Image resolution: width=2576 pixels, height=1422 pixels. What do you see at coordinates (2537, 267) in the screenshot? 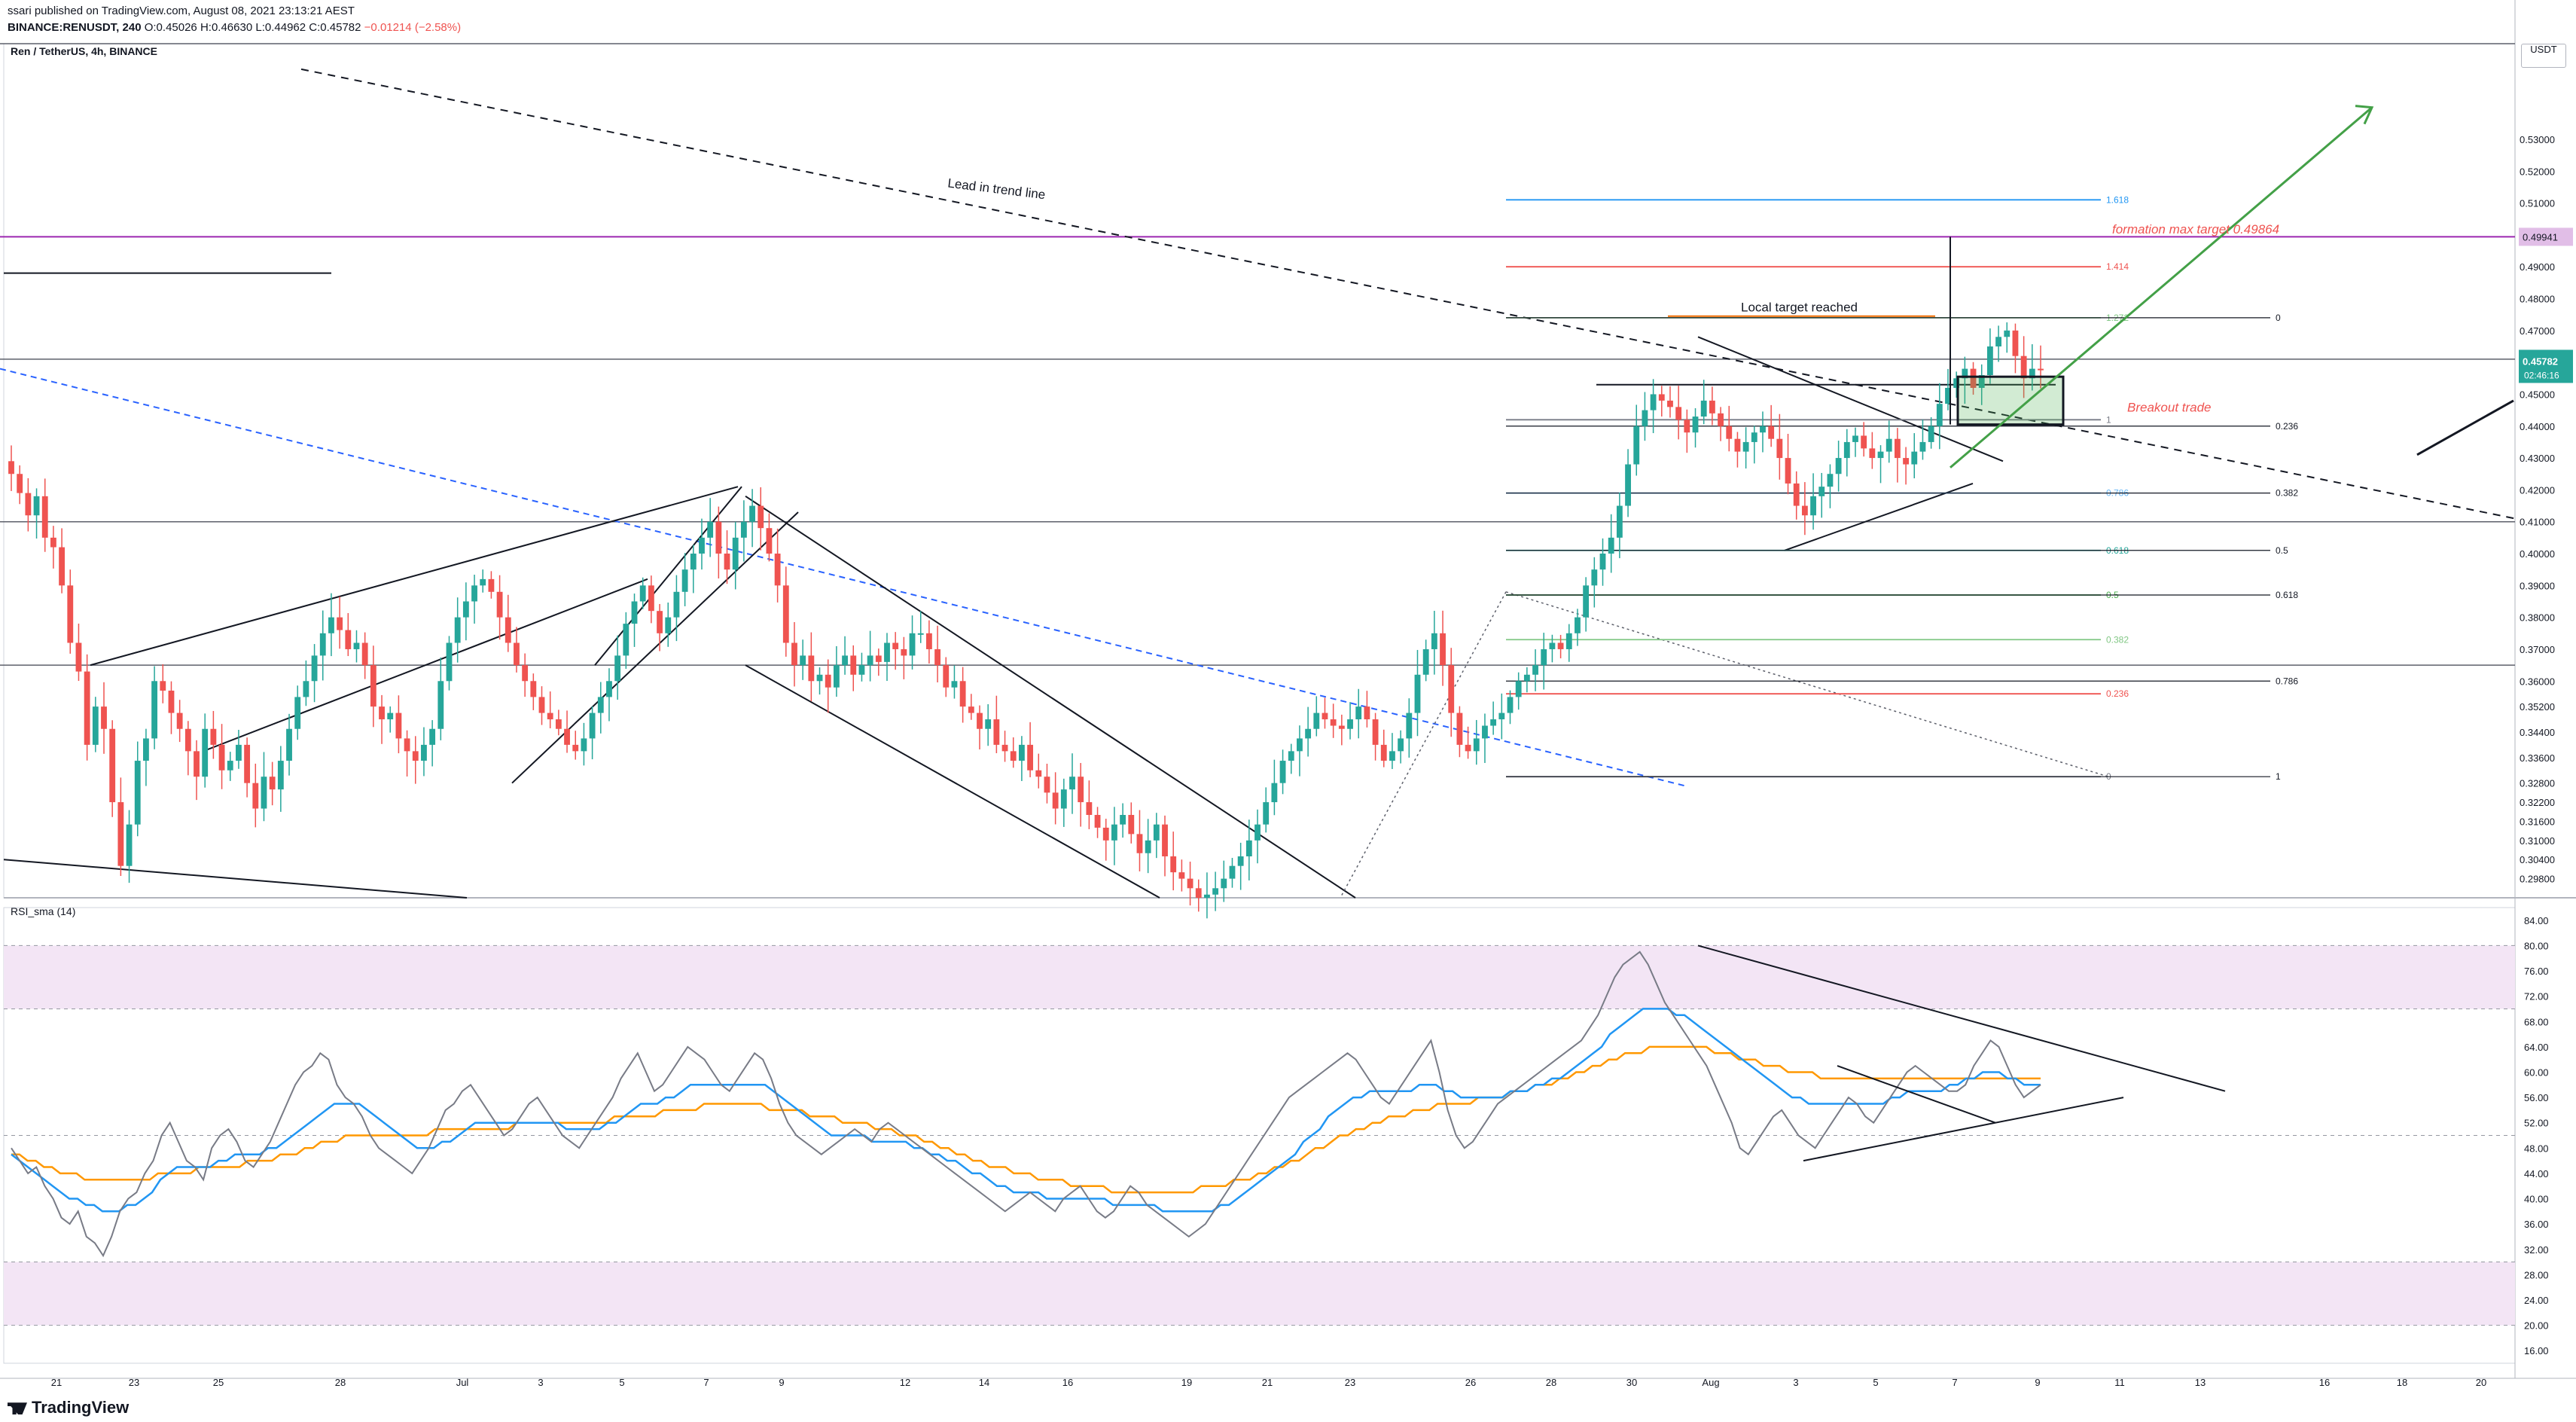
I see `price-tick-4: 0.49000` at bounding box center [2537, 267].